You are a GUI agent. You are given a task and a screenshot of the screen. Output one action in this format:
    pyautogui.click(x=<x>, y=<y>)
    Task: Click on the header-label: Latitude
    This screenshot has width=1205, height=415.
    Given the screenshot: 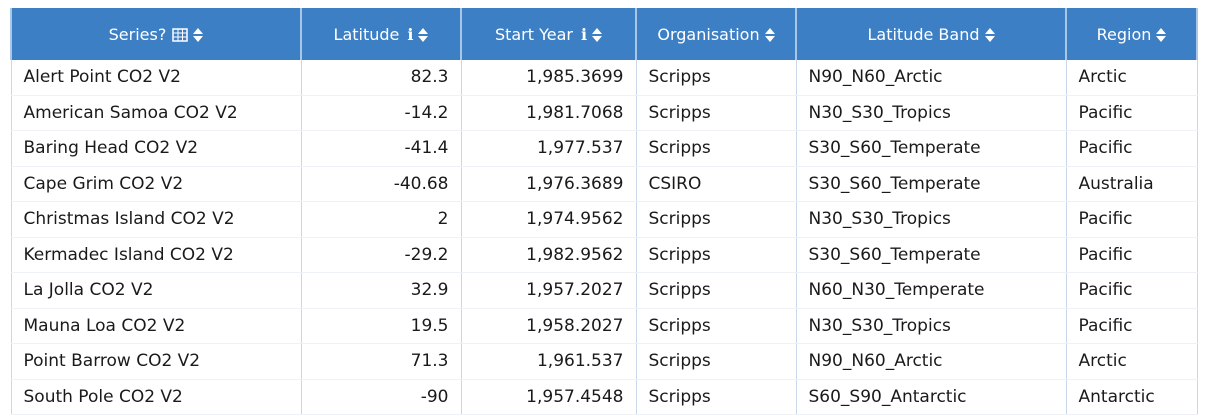 What is the action you would take?
    pyautogui.click(x=366, y=34)
    